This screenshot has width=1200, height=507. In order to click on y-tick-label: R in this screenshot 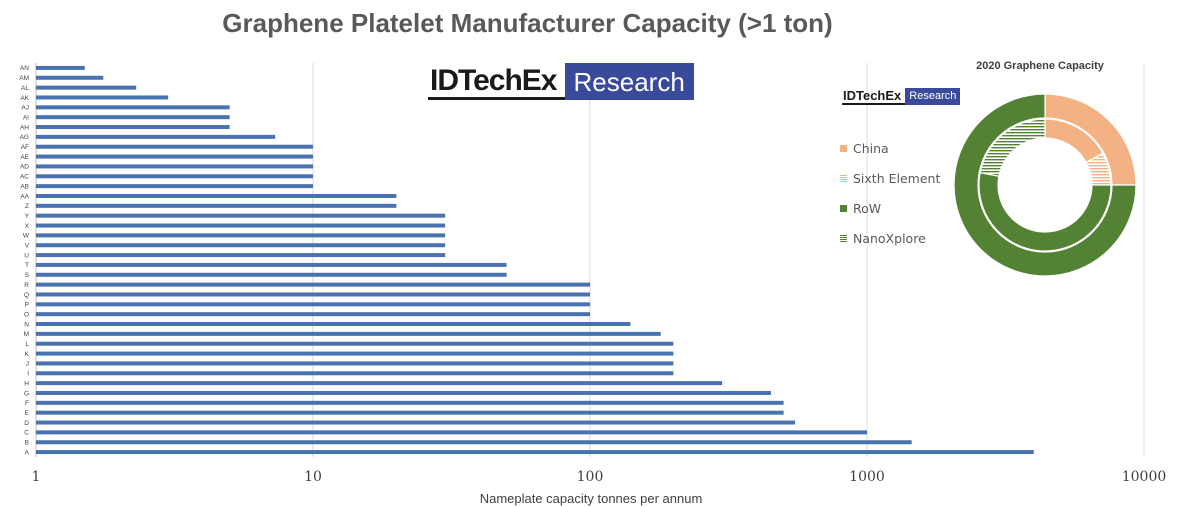, I will do `click(26, 285)`.